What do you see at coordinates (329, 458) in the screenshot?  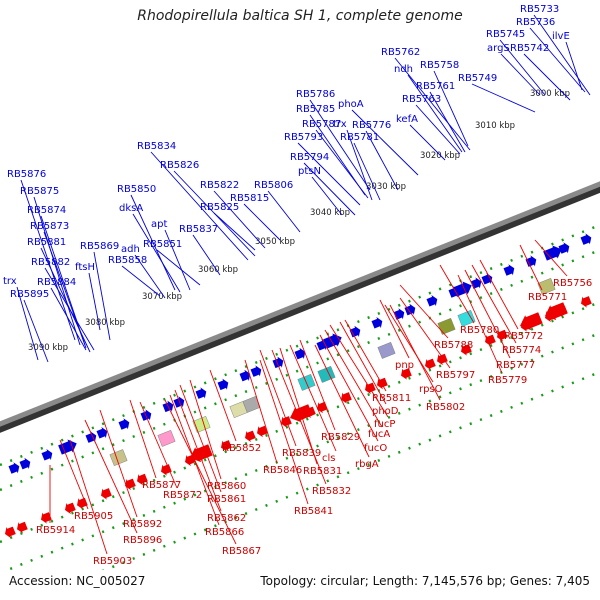 I see `reverse-gene-label: cls` at bounding box center [329, 458].